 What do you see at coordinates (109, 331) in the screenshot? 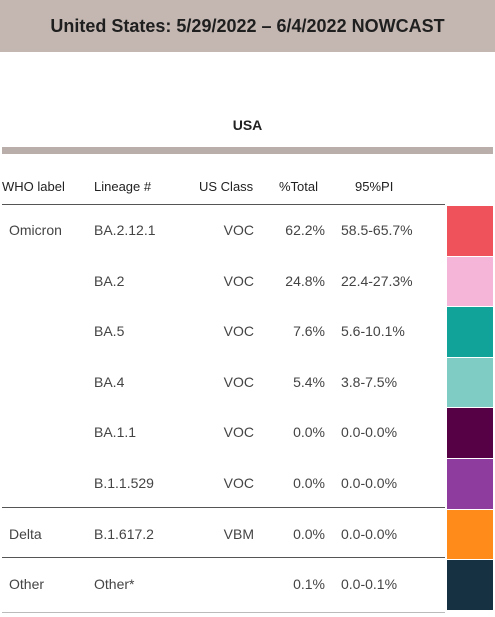
I see `lineage-cell: BA.5` at bounding box center [109, 331].